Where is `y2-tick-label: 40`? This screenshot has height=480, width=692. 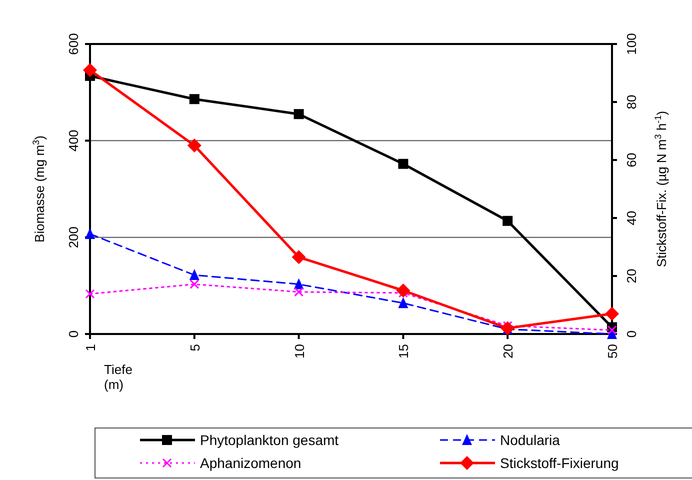 y2-tick-label: 40 is located at coordinates (631, 218).